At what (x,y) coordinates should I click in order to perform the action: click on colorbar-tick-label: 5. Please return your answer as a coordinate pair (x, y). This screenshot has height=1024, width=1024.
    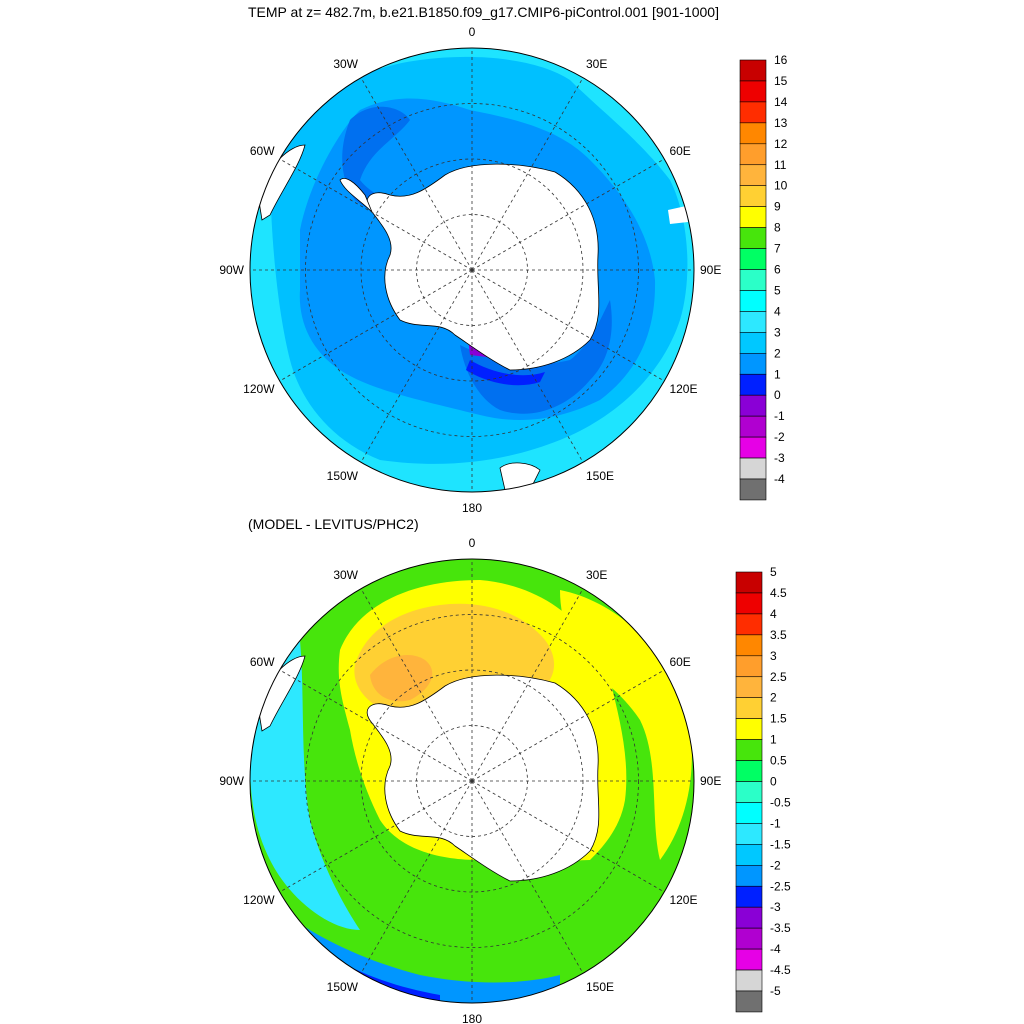
    Looking at the image, I should click on (777, 290).